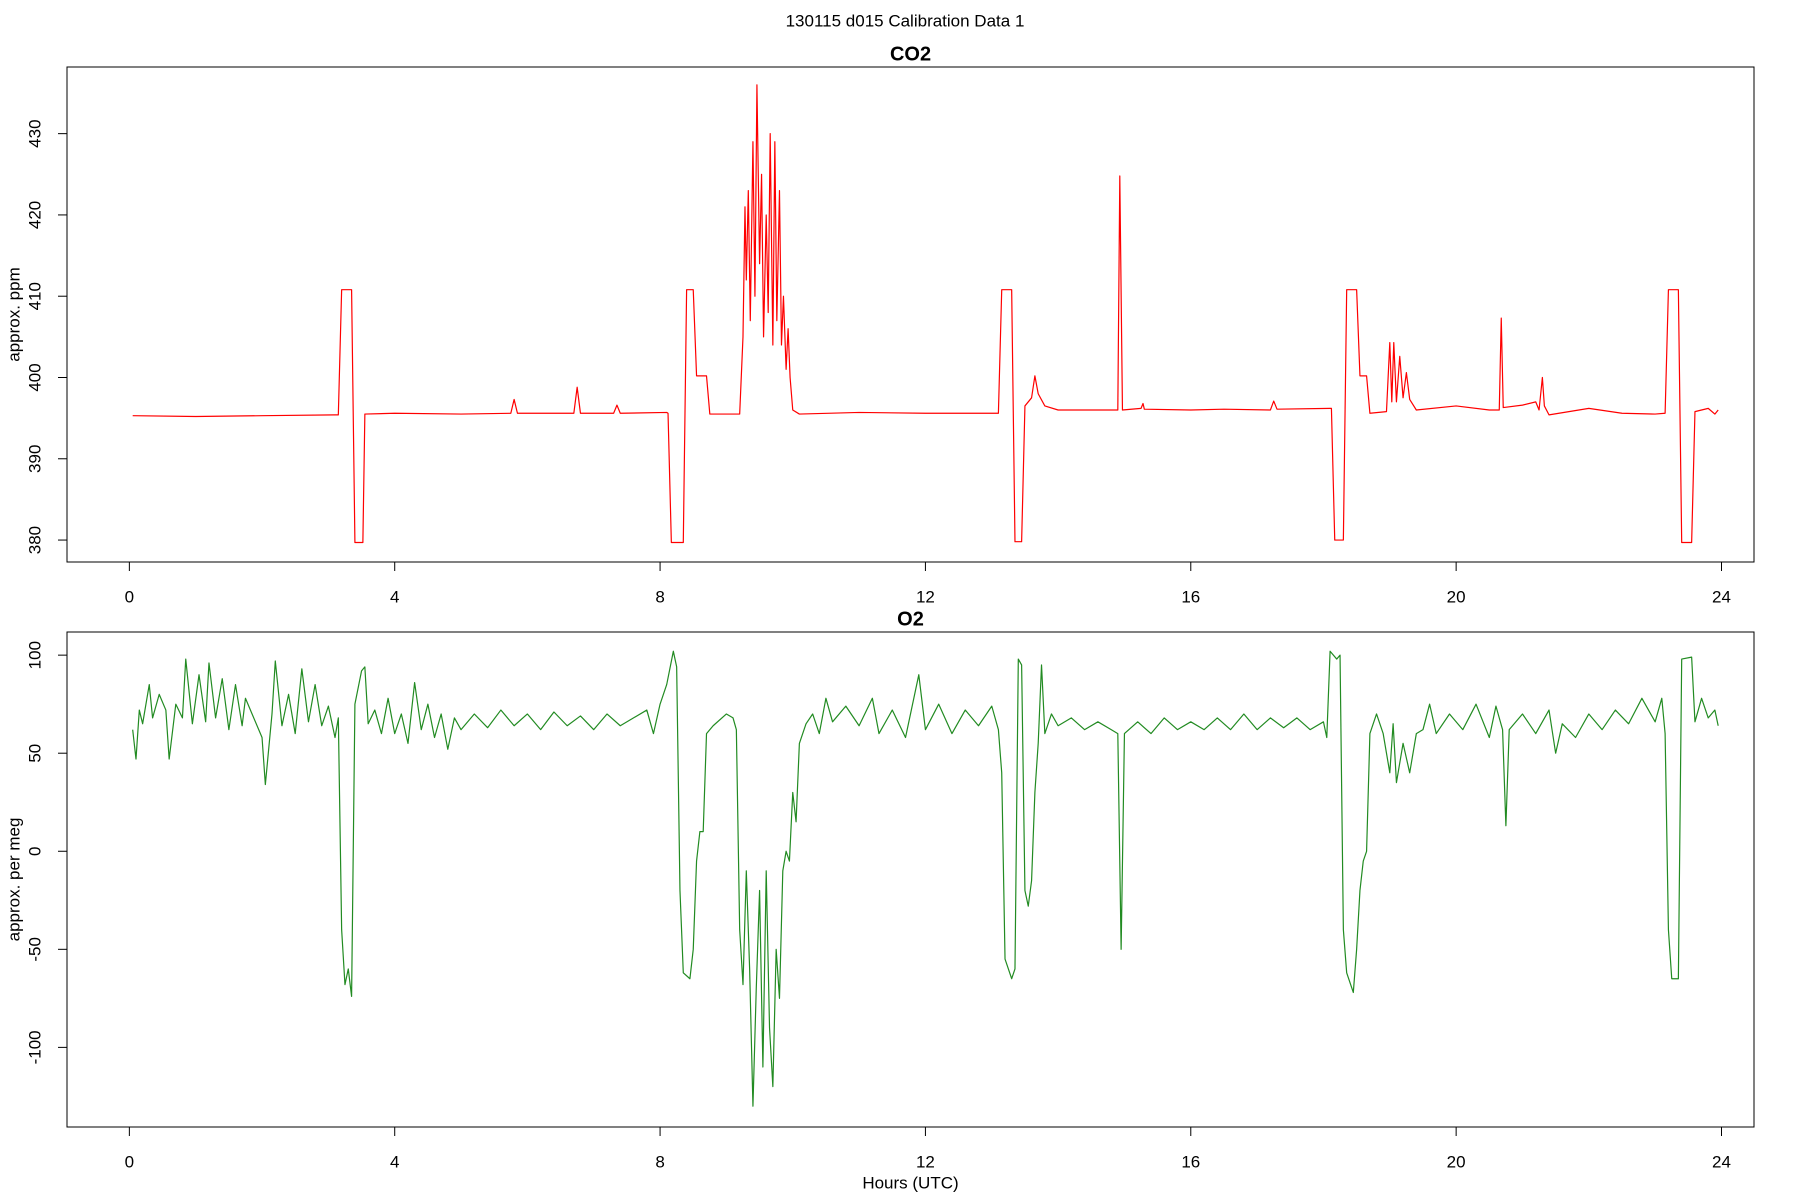 The width and height of the screenshot is (1800, 1200). What do you see at coordinates (34, 540) in the screenshot?
I see `y-tick-label: 380` at bounding box center [34, 540].